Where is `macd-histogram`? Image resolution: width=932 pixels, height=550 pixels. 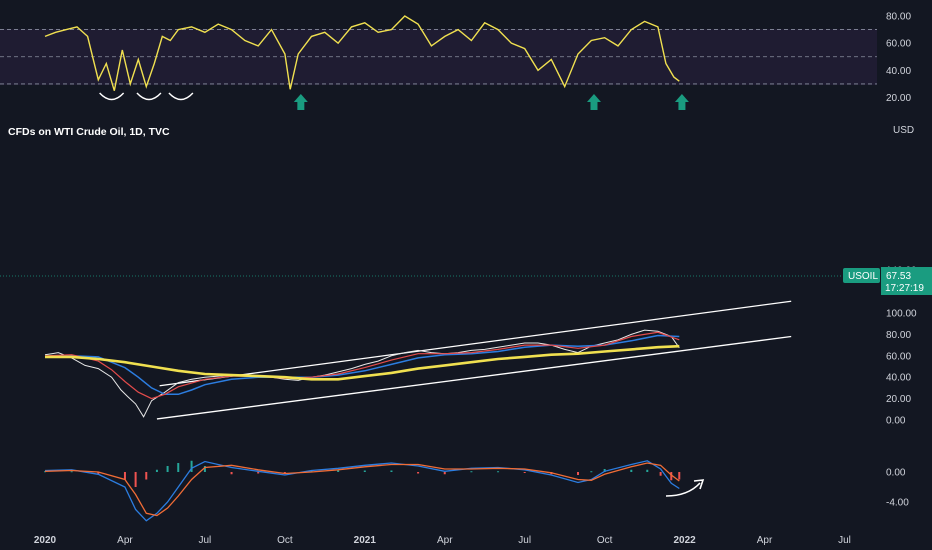 macd-histogram is located at coordinates (362, 473).